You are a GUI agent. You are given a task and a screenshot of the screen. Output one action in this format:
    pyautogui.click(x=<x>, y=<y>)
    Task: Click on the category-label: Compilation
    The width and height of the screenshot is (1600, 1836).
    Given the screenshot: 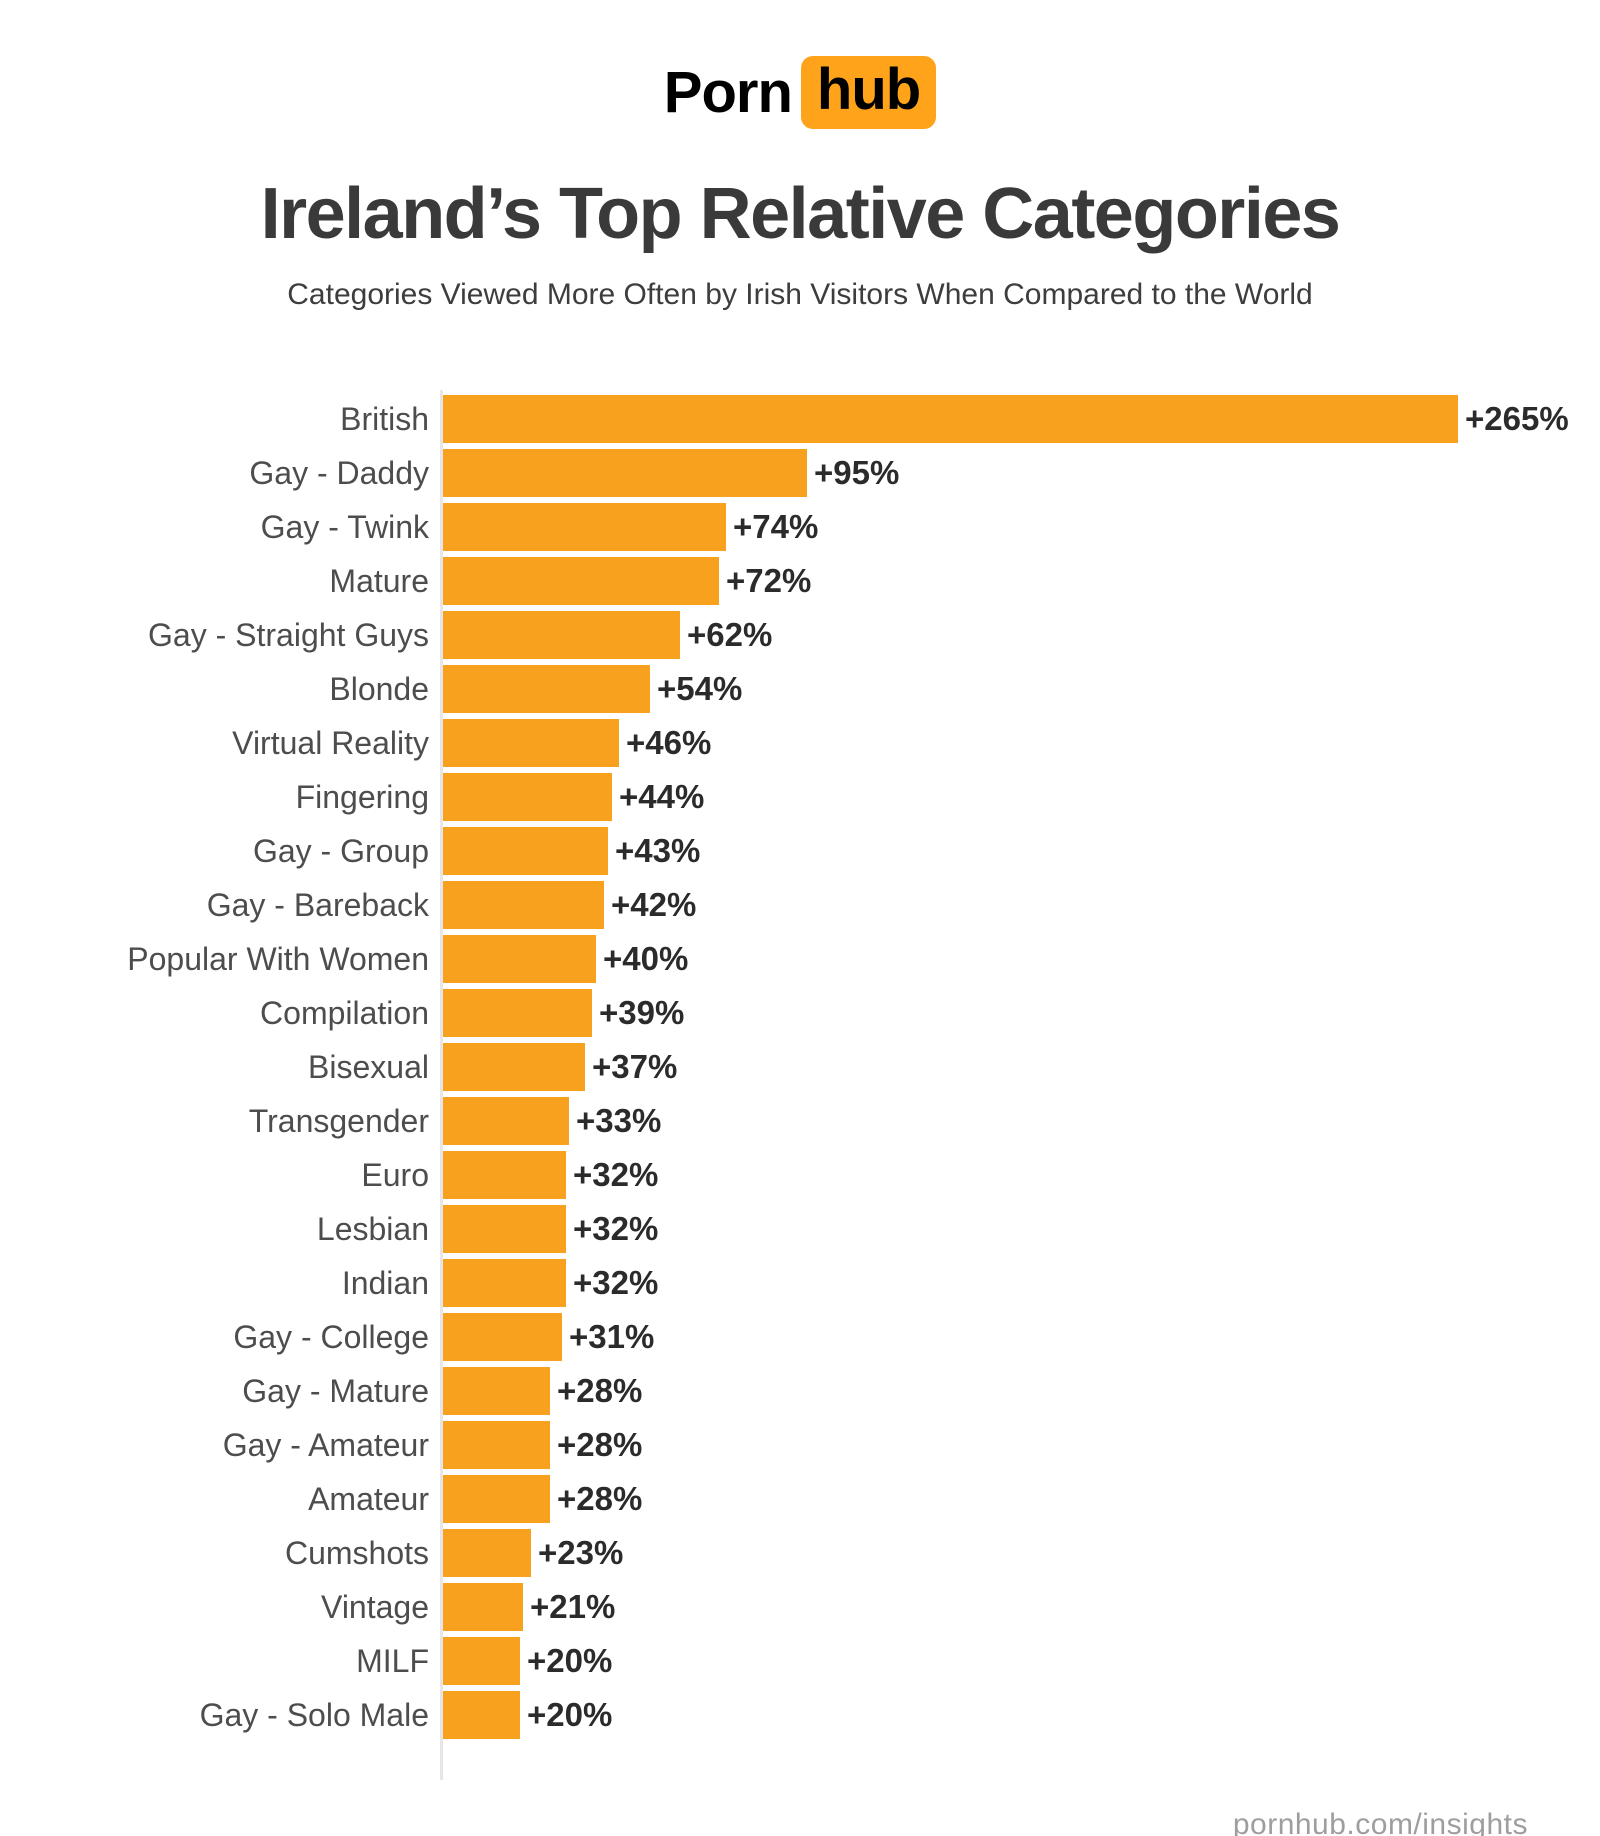 What is the action you would take?
    pyautogui.click(x=344, y=1012)
    